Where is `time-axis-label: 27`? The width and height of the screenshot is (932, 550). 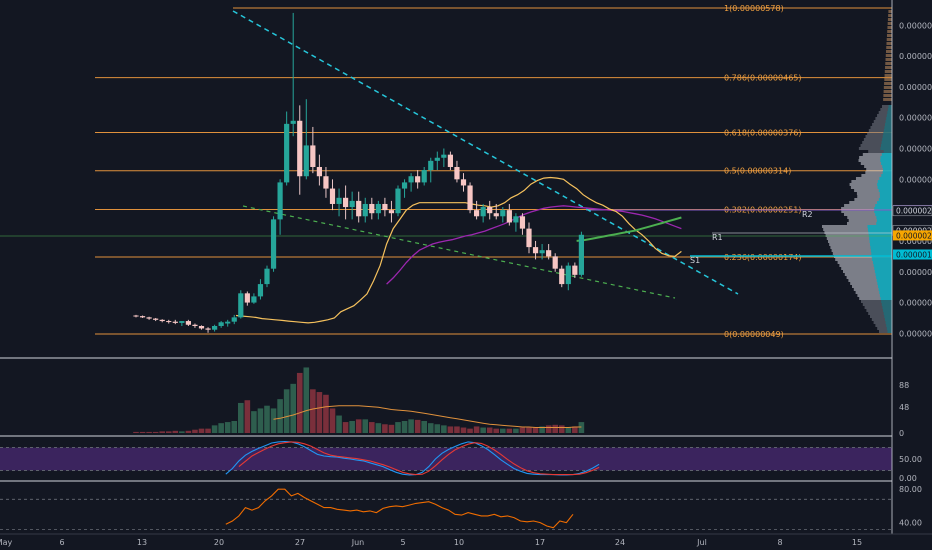
time-axis-label: 27 is located at coordinates (300, 542).